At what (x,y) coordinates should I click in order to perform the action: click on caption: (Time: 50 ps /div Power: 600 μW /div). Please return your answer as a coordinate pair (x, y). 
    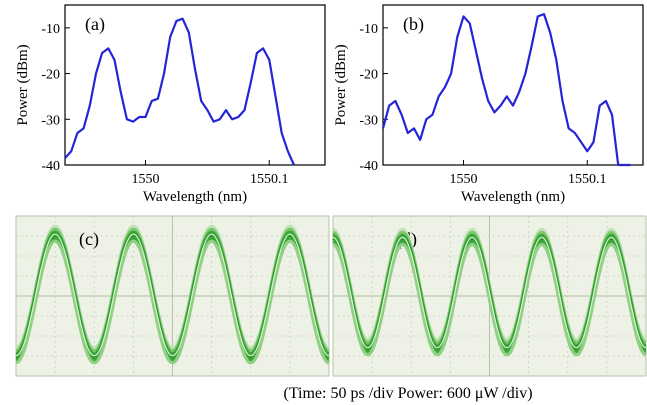
    Looking at the image, I should click on (407, 393).